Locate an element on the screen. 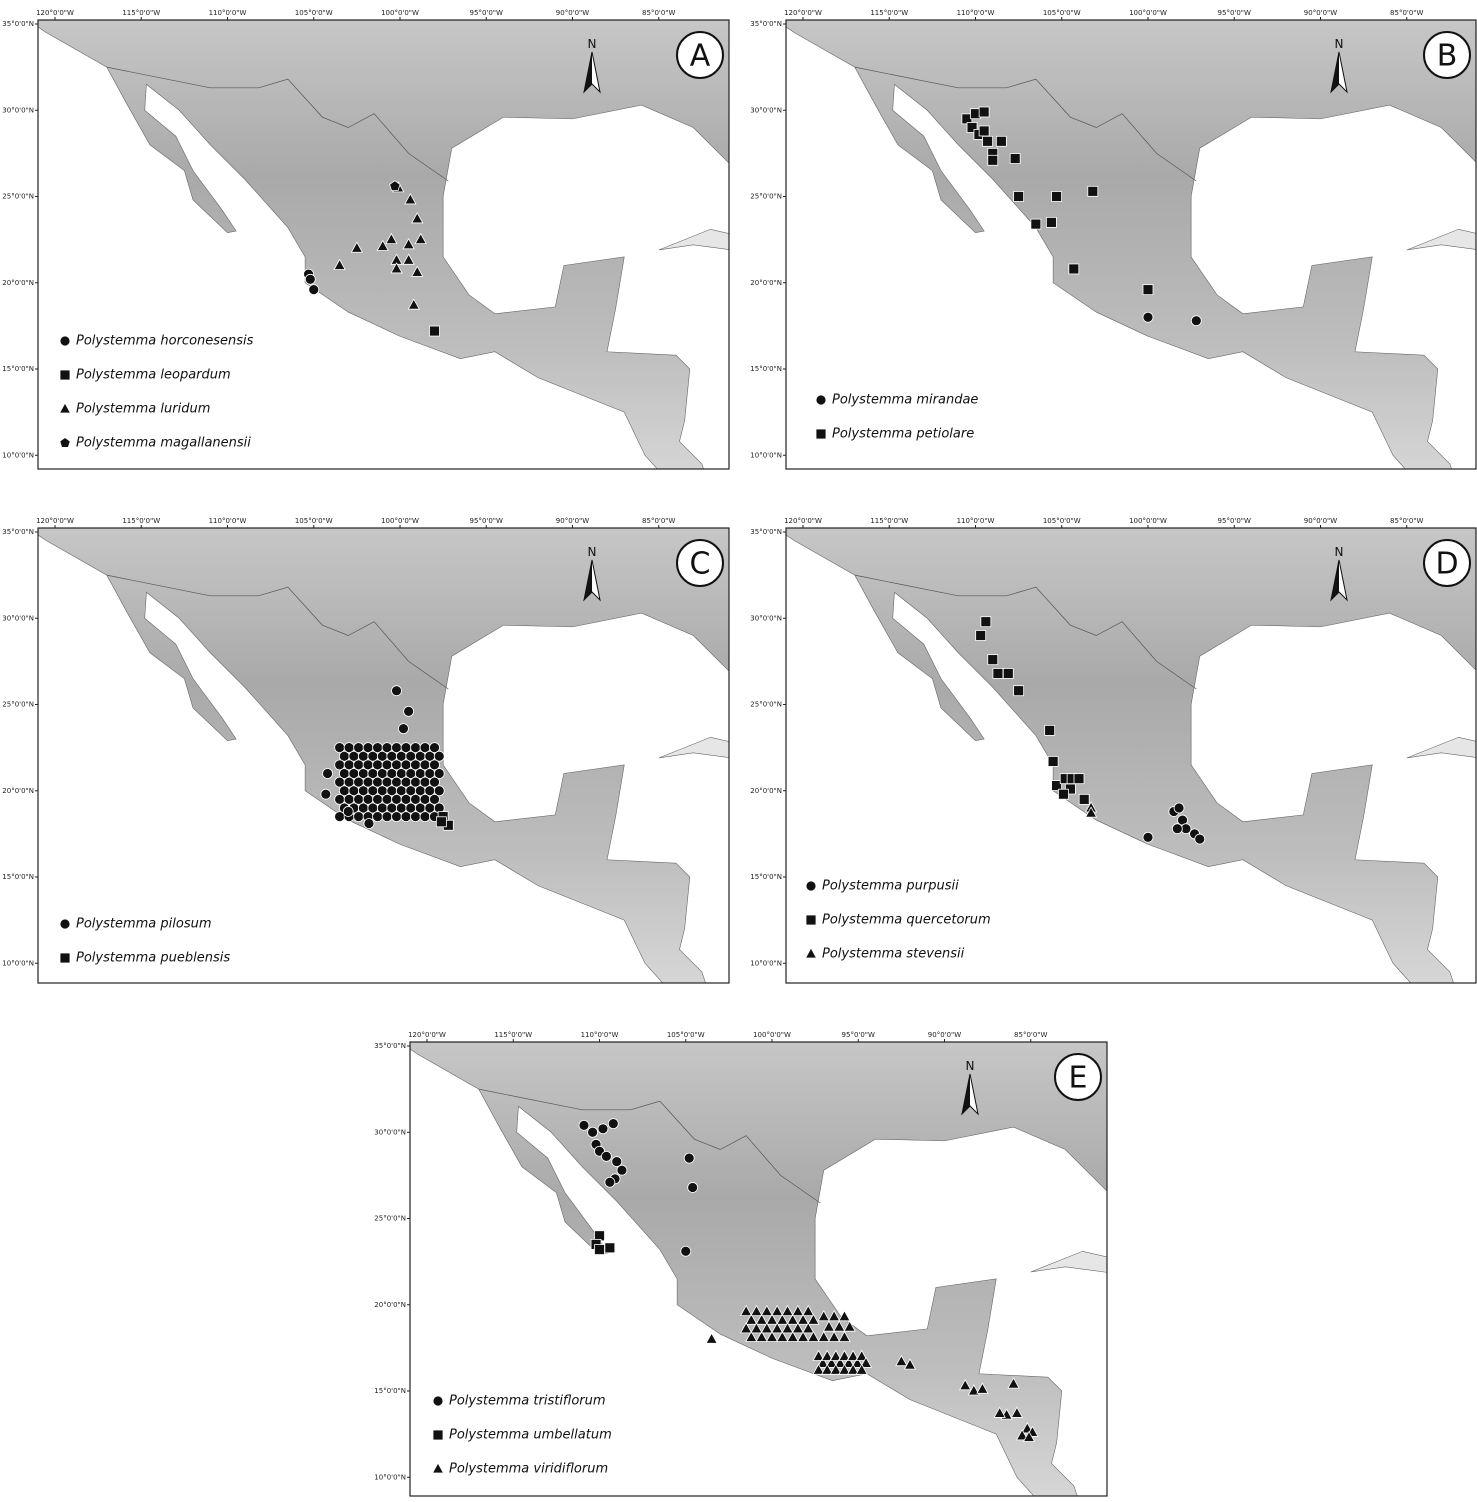 Image resolution: width=1477 pixels, height=1502 pixels. latitude-label: 30°0'0"N is located at coordinates (18, 618).